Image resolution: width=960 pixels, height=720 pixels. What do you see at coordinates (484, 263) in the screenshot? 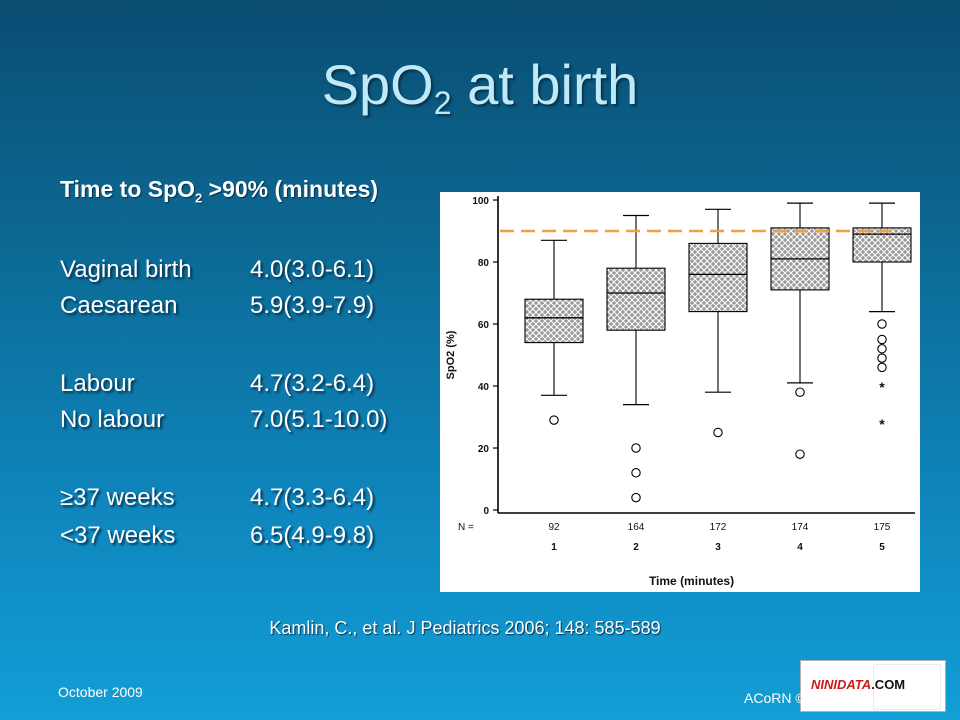
I see `y-tick-label: 80` at bounding box center [484, 263].